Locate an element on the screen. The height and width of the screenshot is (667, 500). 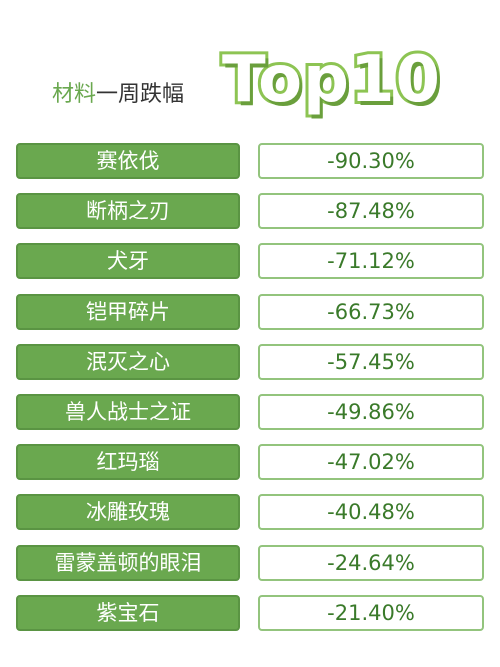
material-name: 冰雕玫瑰 is located at coordinates (128, 512).